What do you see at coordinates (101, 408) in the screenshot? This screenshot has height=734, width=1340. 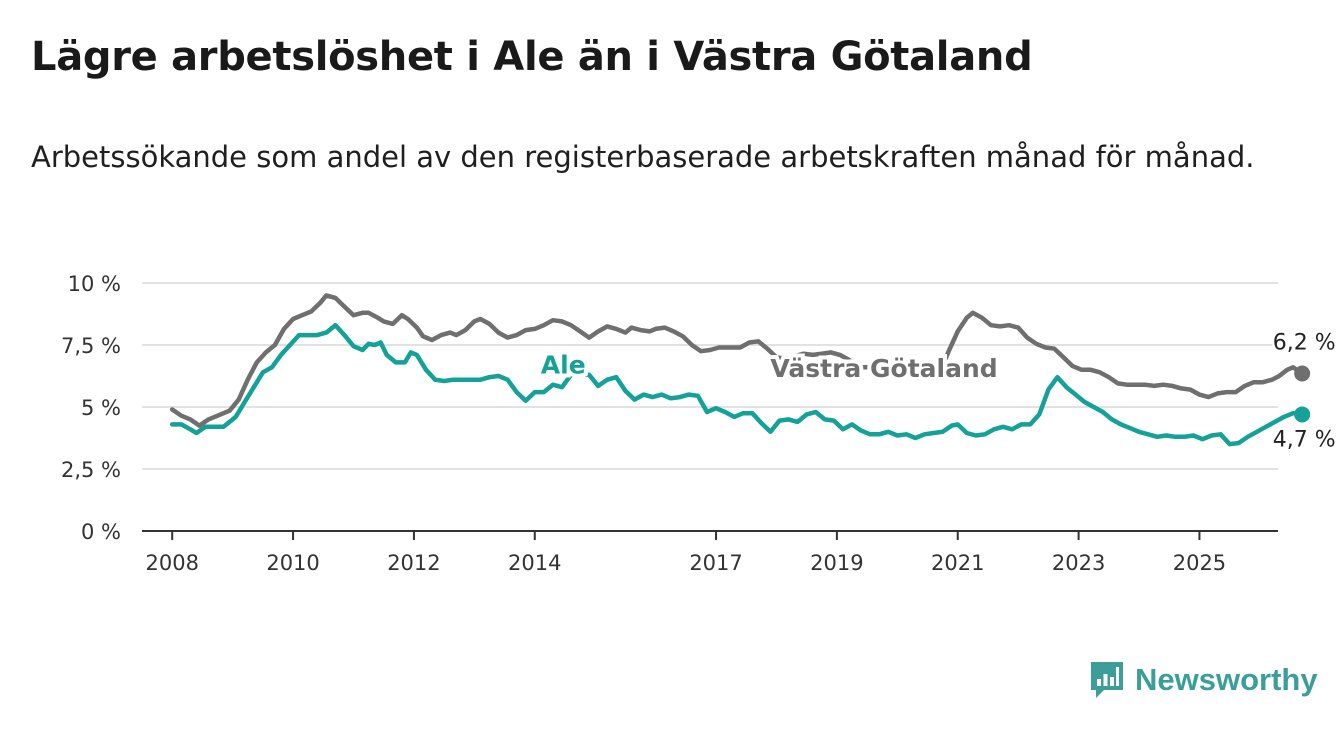 I see `y-tick-label: 5 %` at bounding box center [101, 408].